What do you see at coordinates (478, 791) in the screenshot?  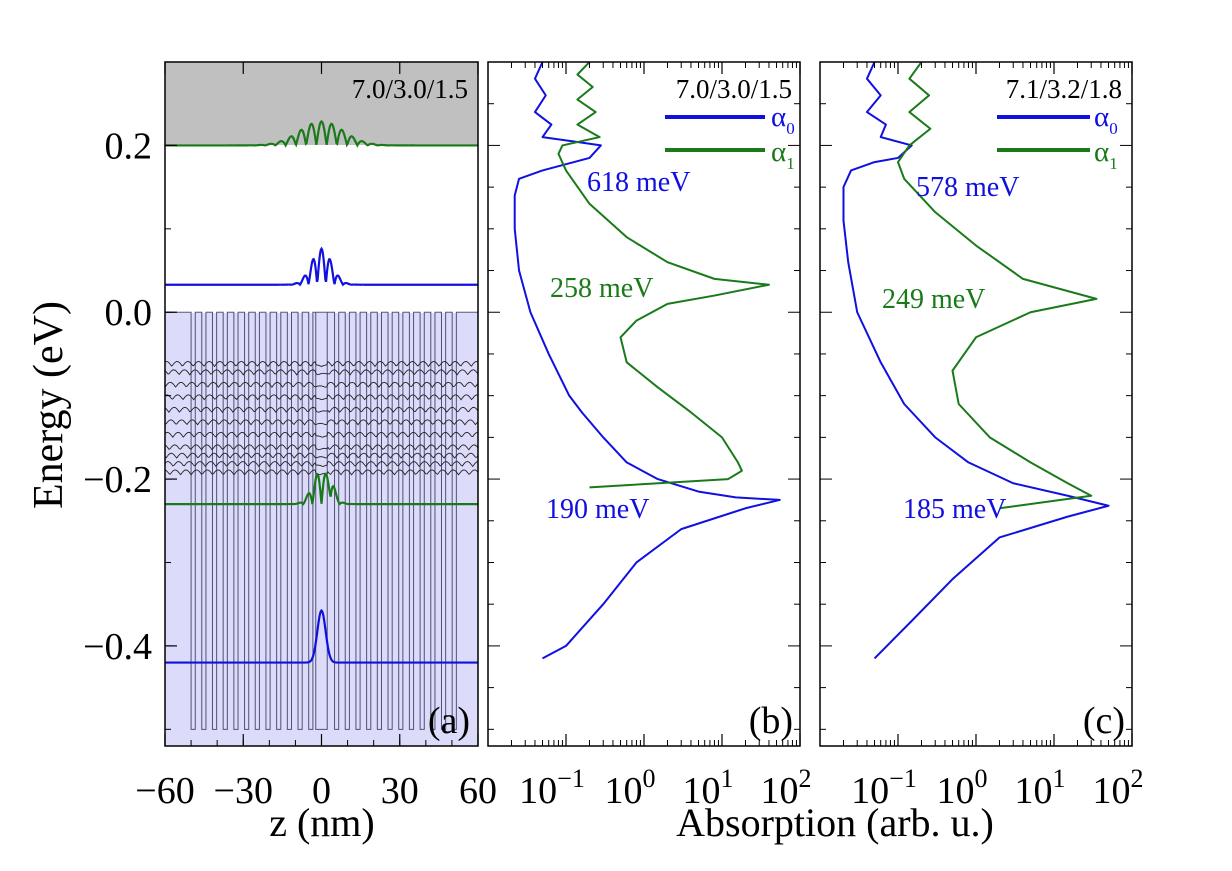 I see `x-tick-label-a: 60` at bounding box center [478, 791].